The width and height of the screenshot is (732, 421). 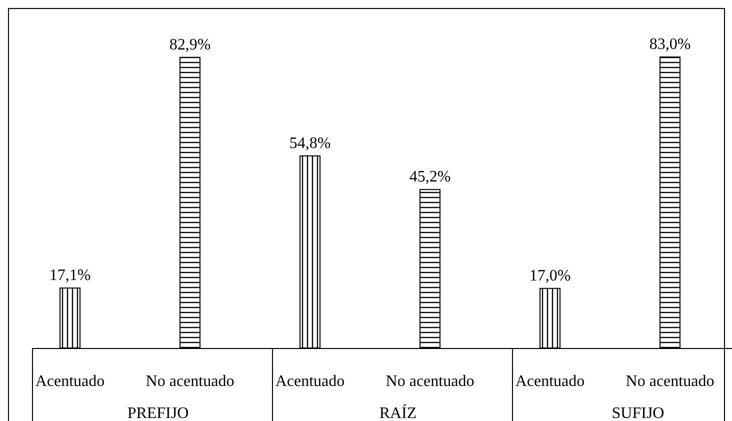 I want to click on data-label: 83,0%, so click(x=670, y=44).